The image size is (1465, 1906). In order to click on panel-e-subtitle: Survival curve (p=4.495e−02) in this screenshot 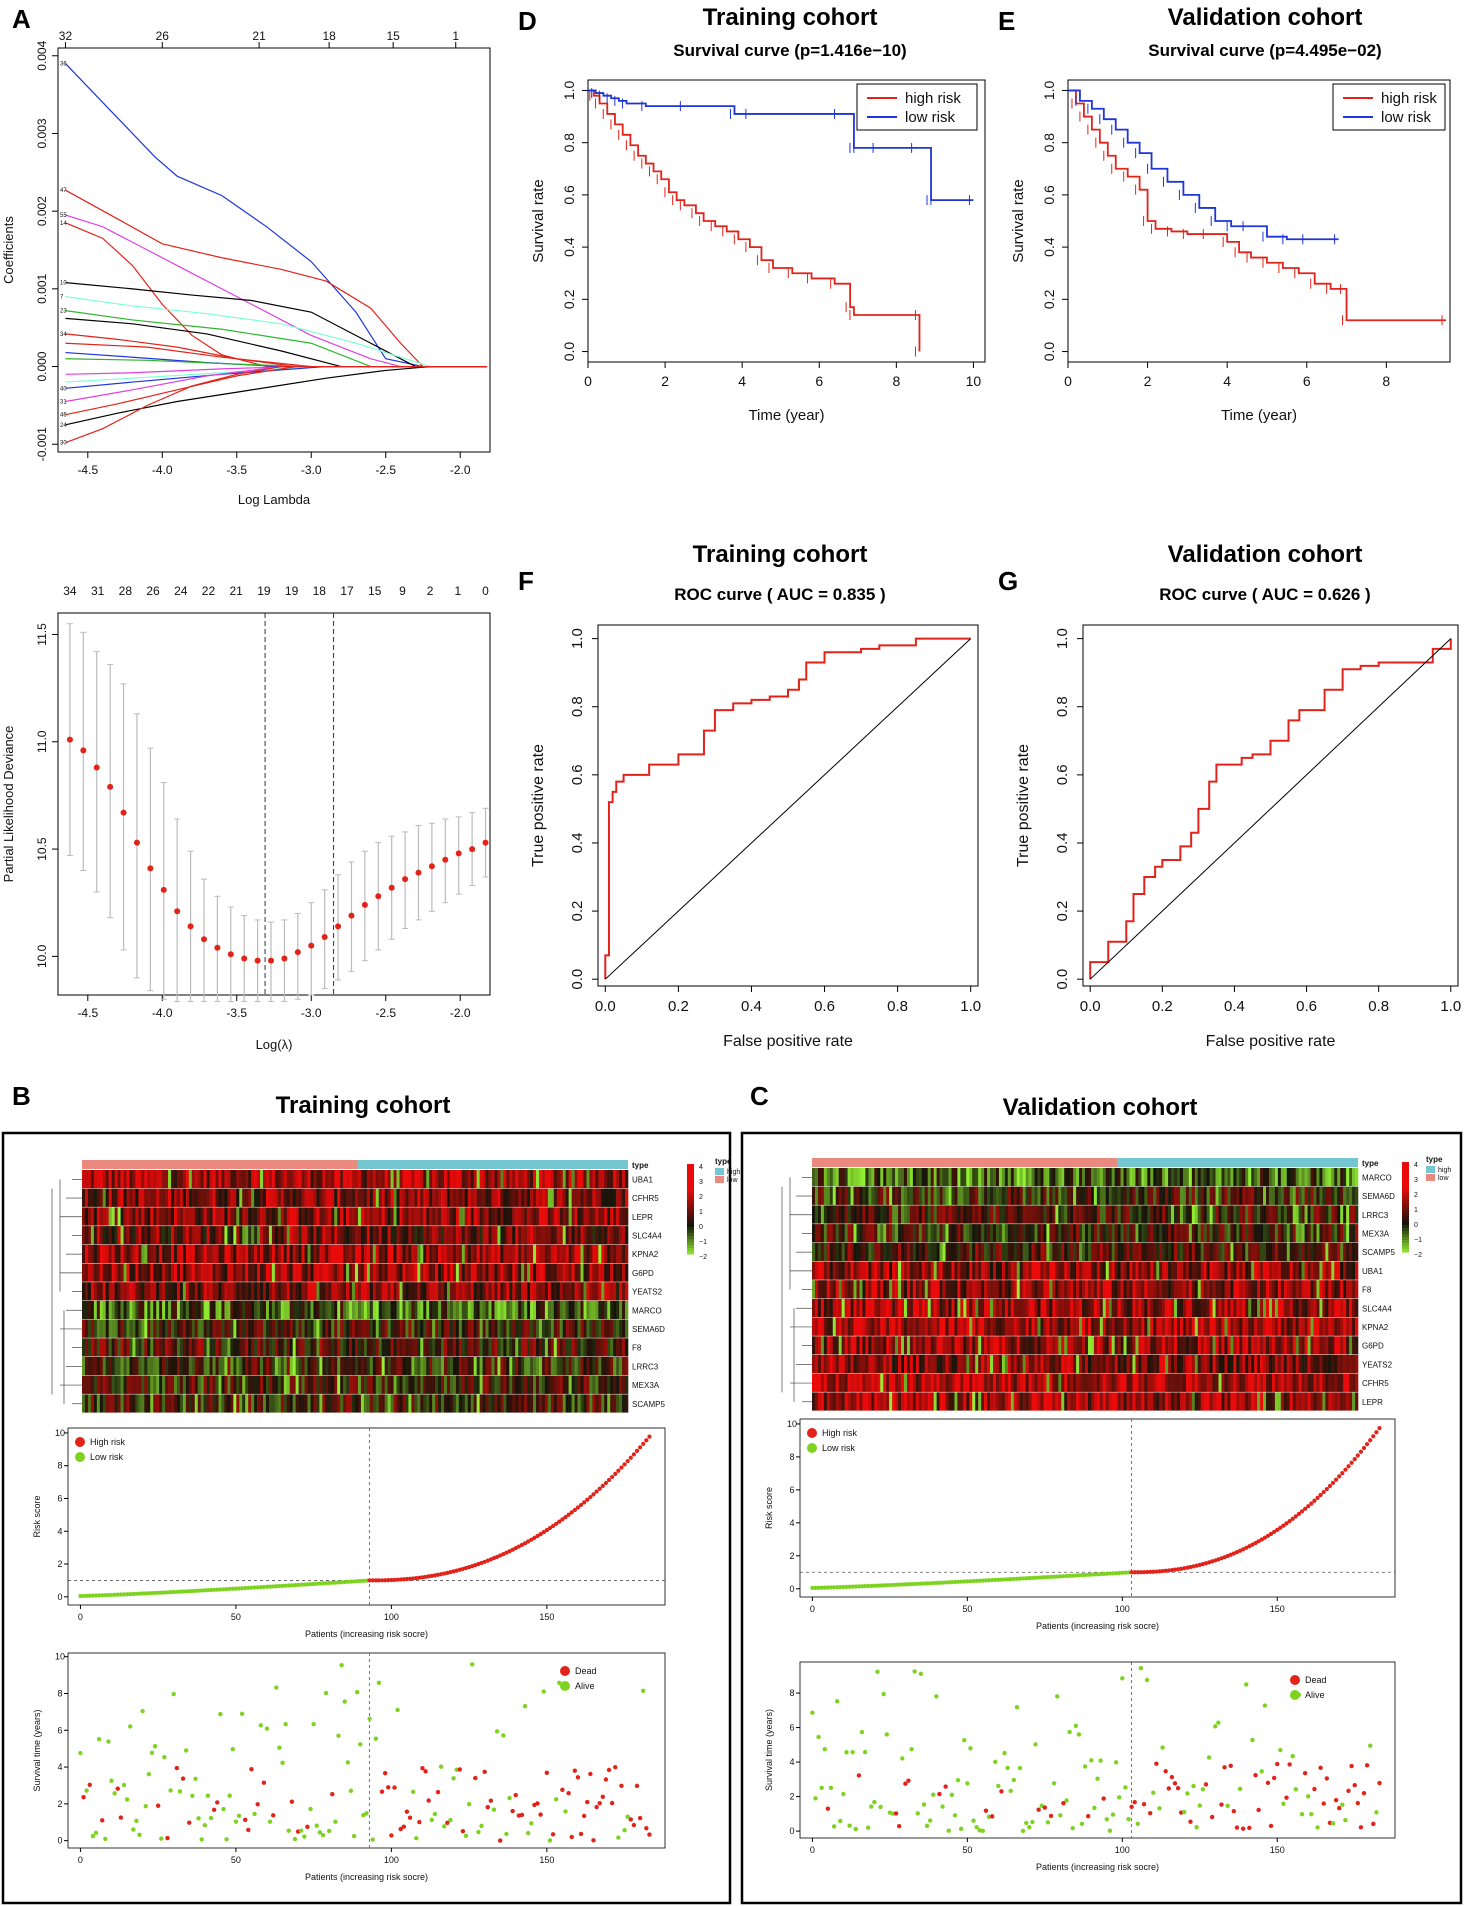, I will do `click(1264, 50)`.